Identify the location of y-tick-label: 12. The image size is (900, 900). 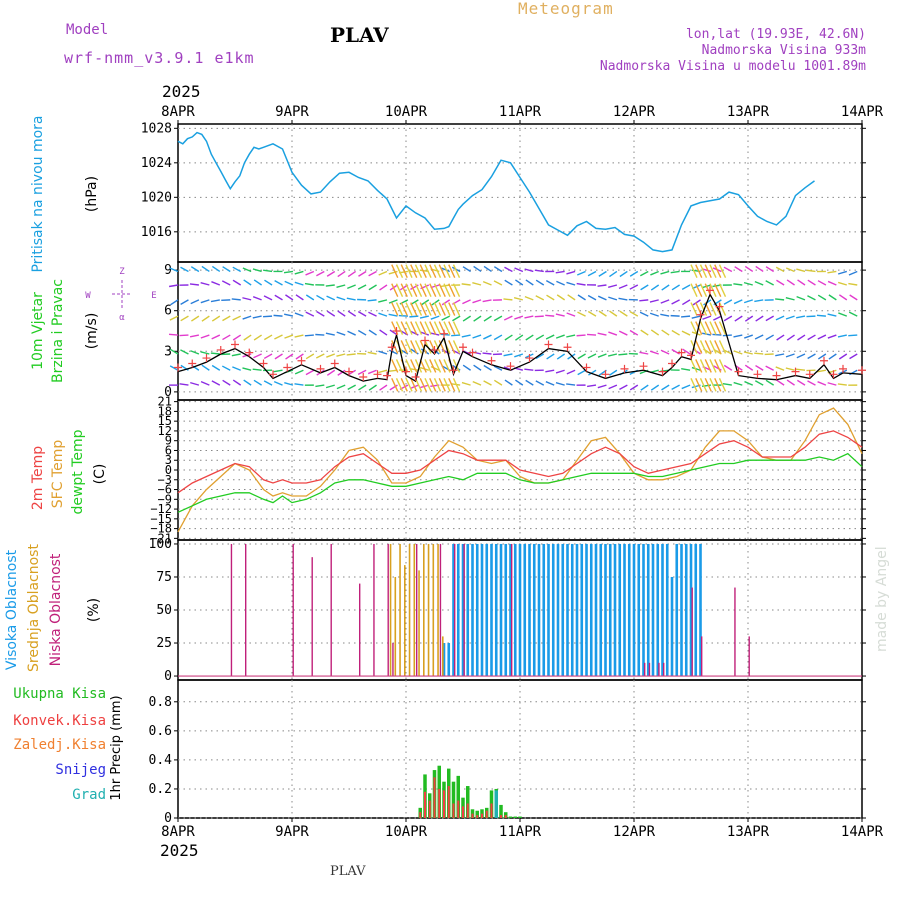
(165, 431).